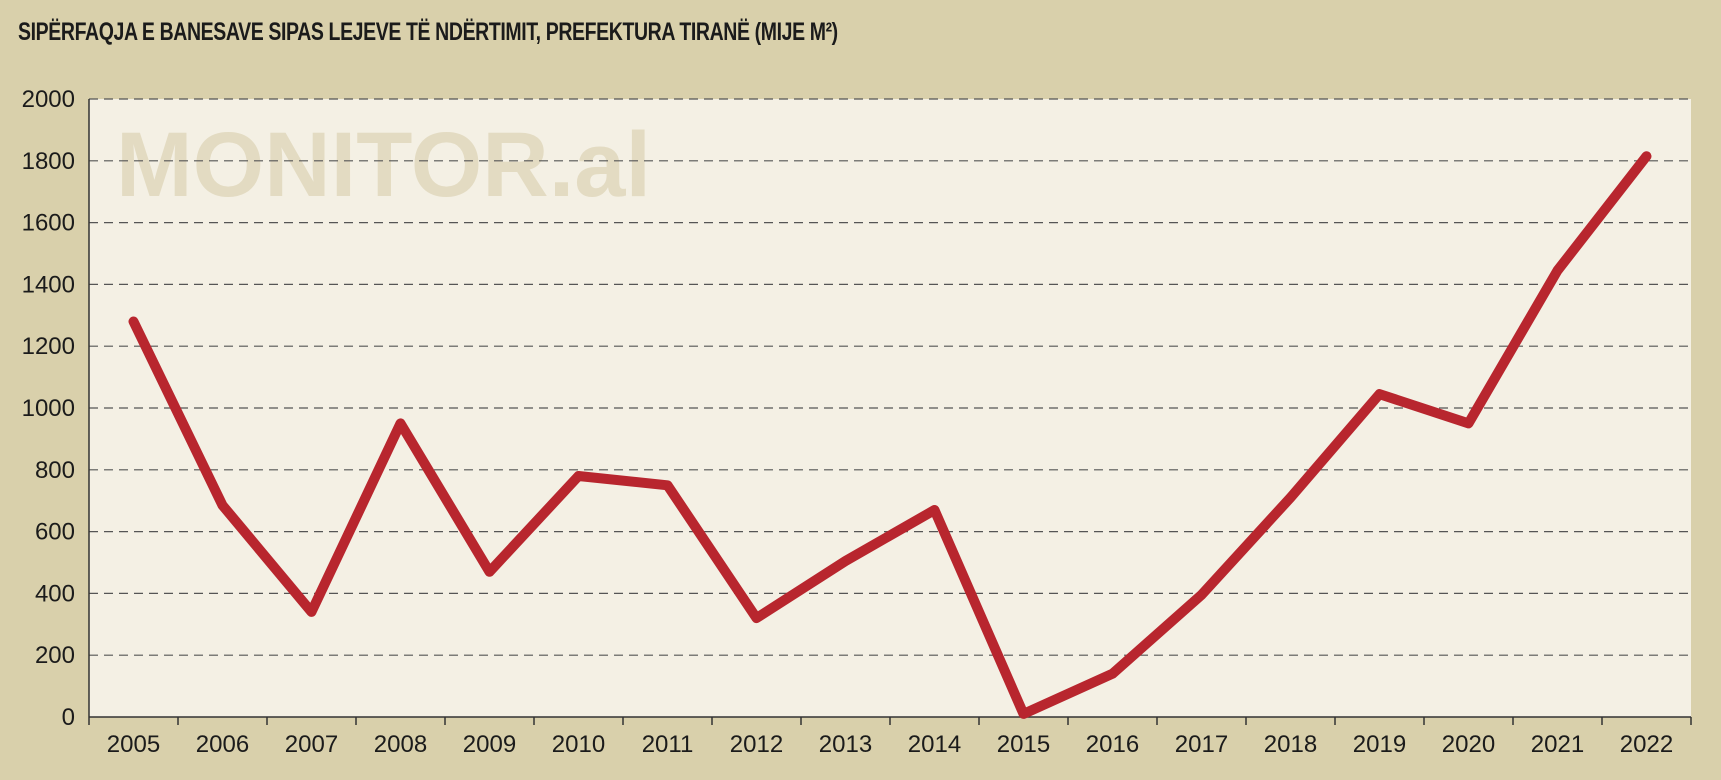 This screenshot has height=780, width=1721. I want to click on x-tick-label: 2013, so click(845, 744).